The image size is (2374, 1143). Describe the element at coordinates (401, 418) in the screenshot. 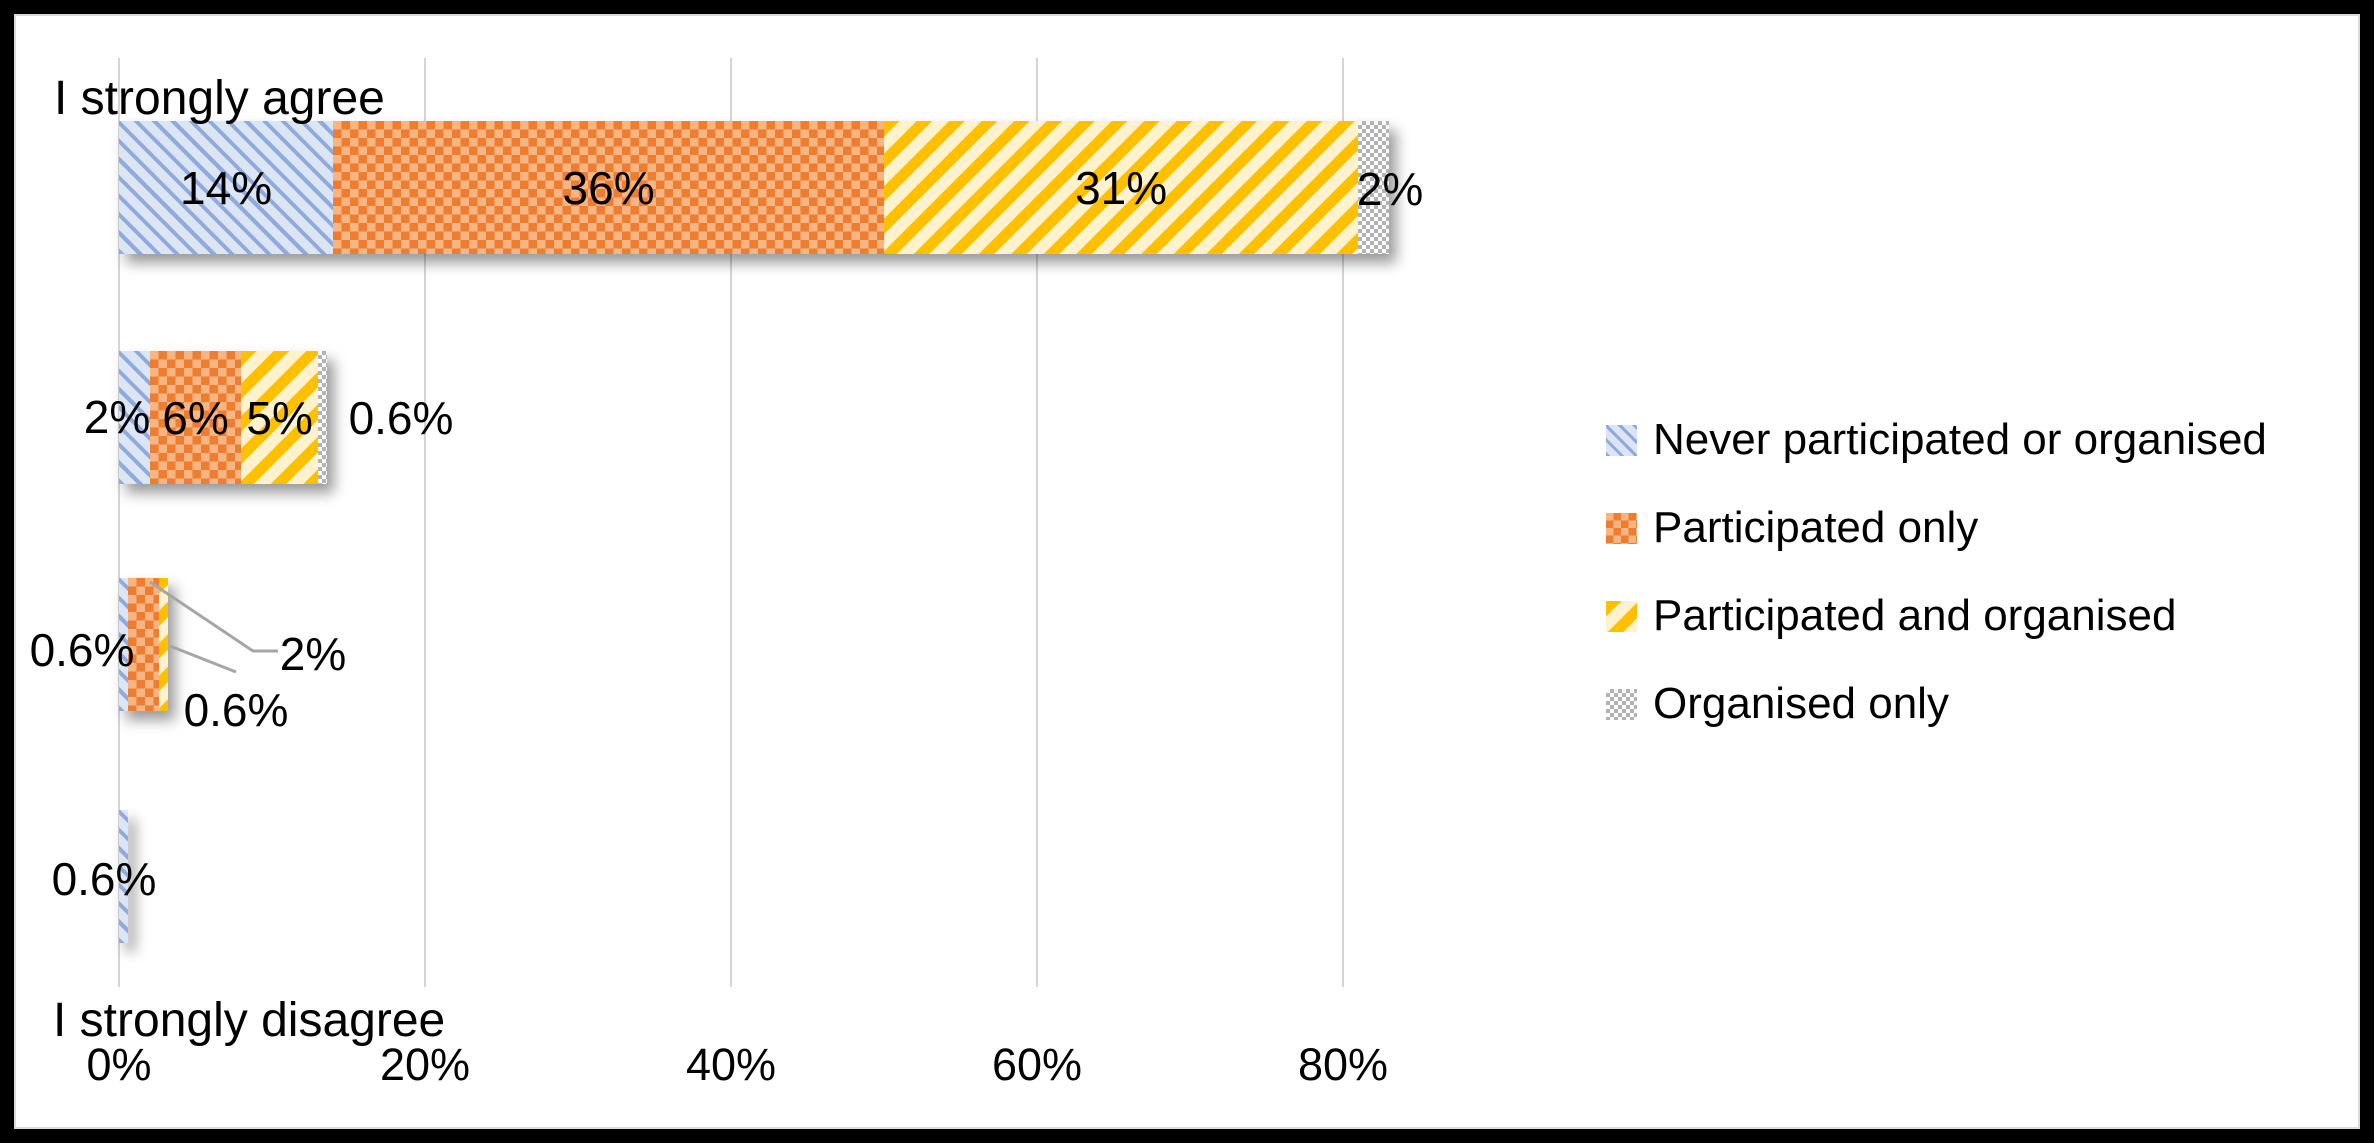

I see `data-label-organised-only: 0.6%` at that location.